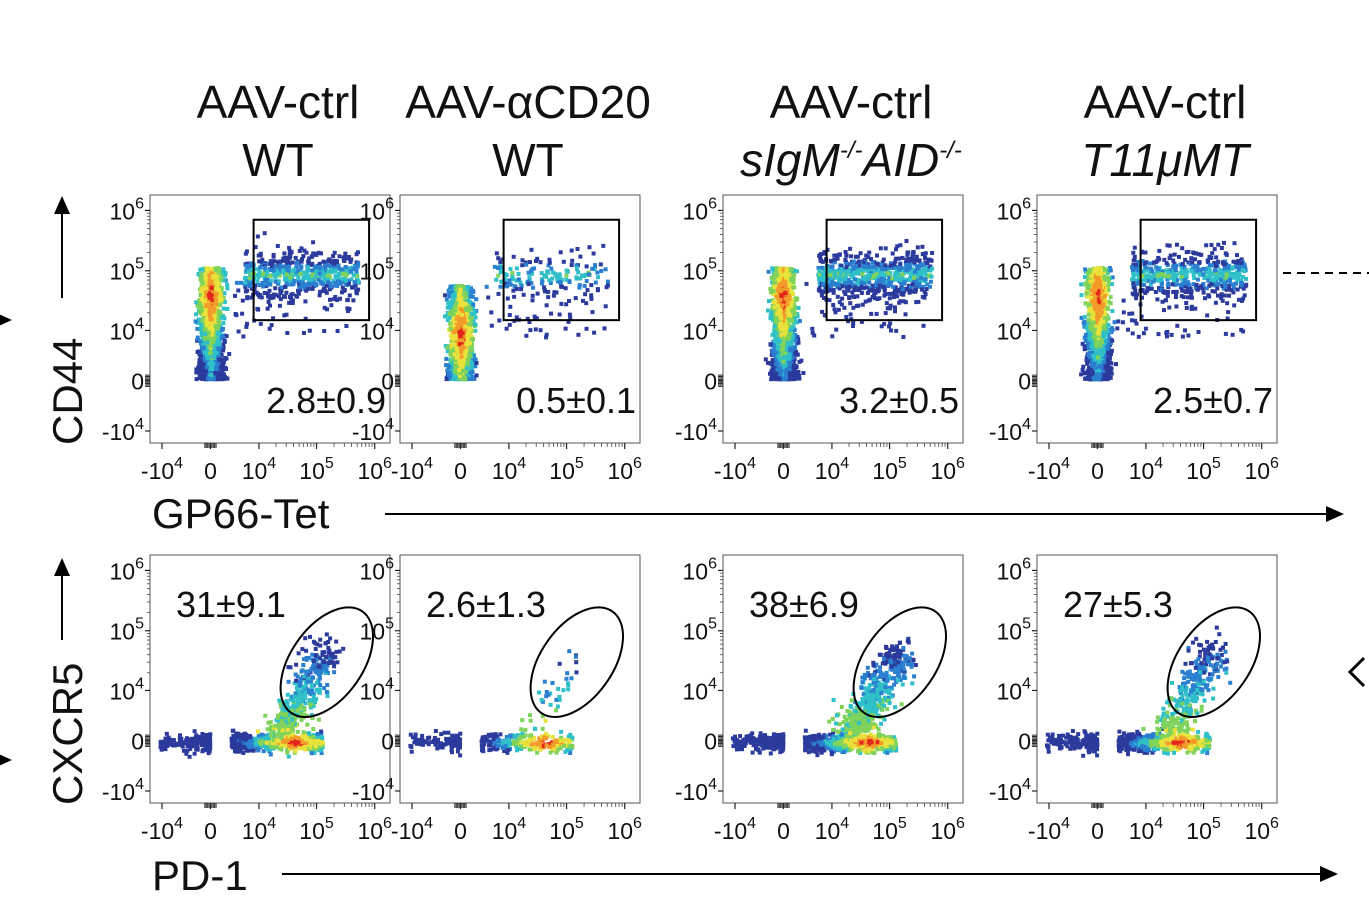 The width and height of the screenshot is (1369, 914). What do you see at coordinates (178, 463) in the screenshot?
I see `tick-exponent: 4` at bounding box center [178, 463].